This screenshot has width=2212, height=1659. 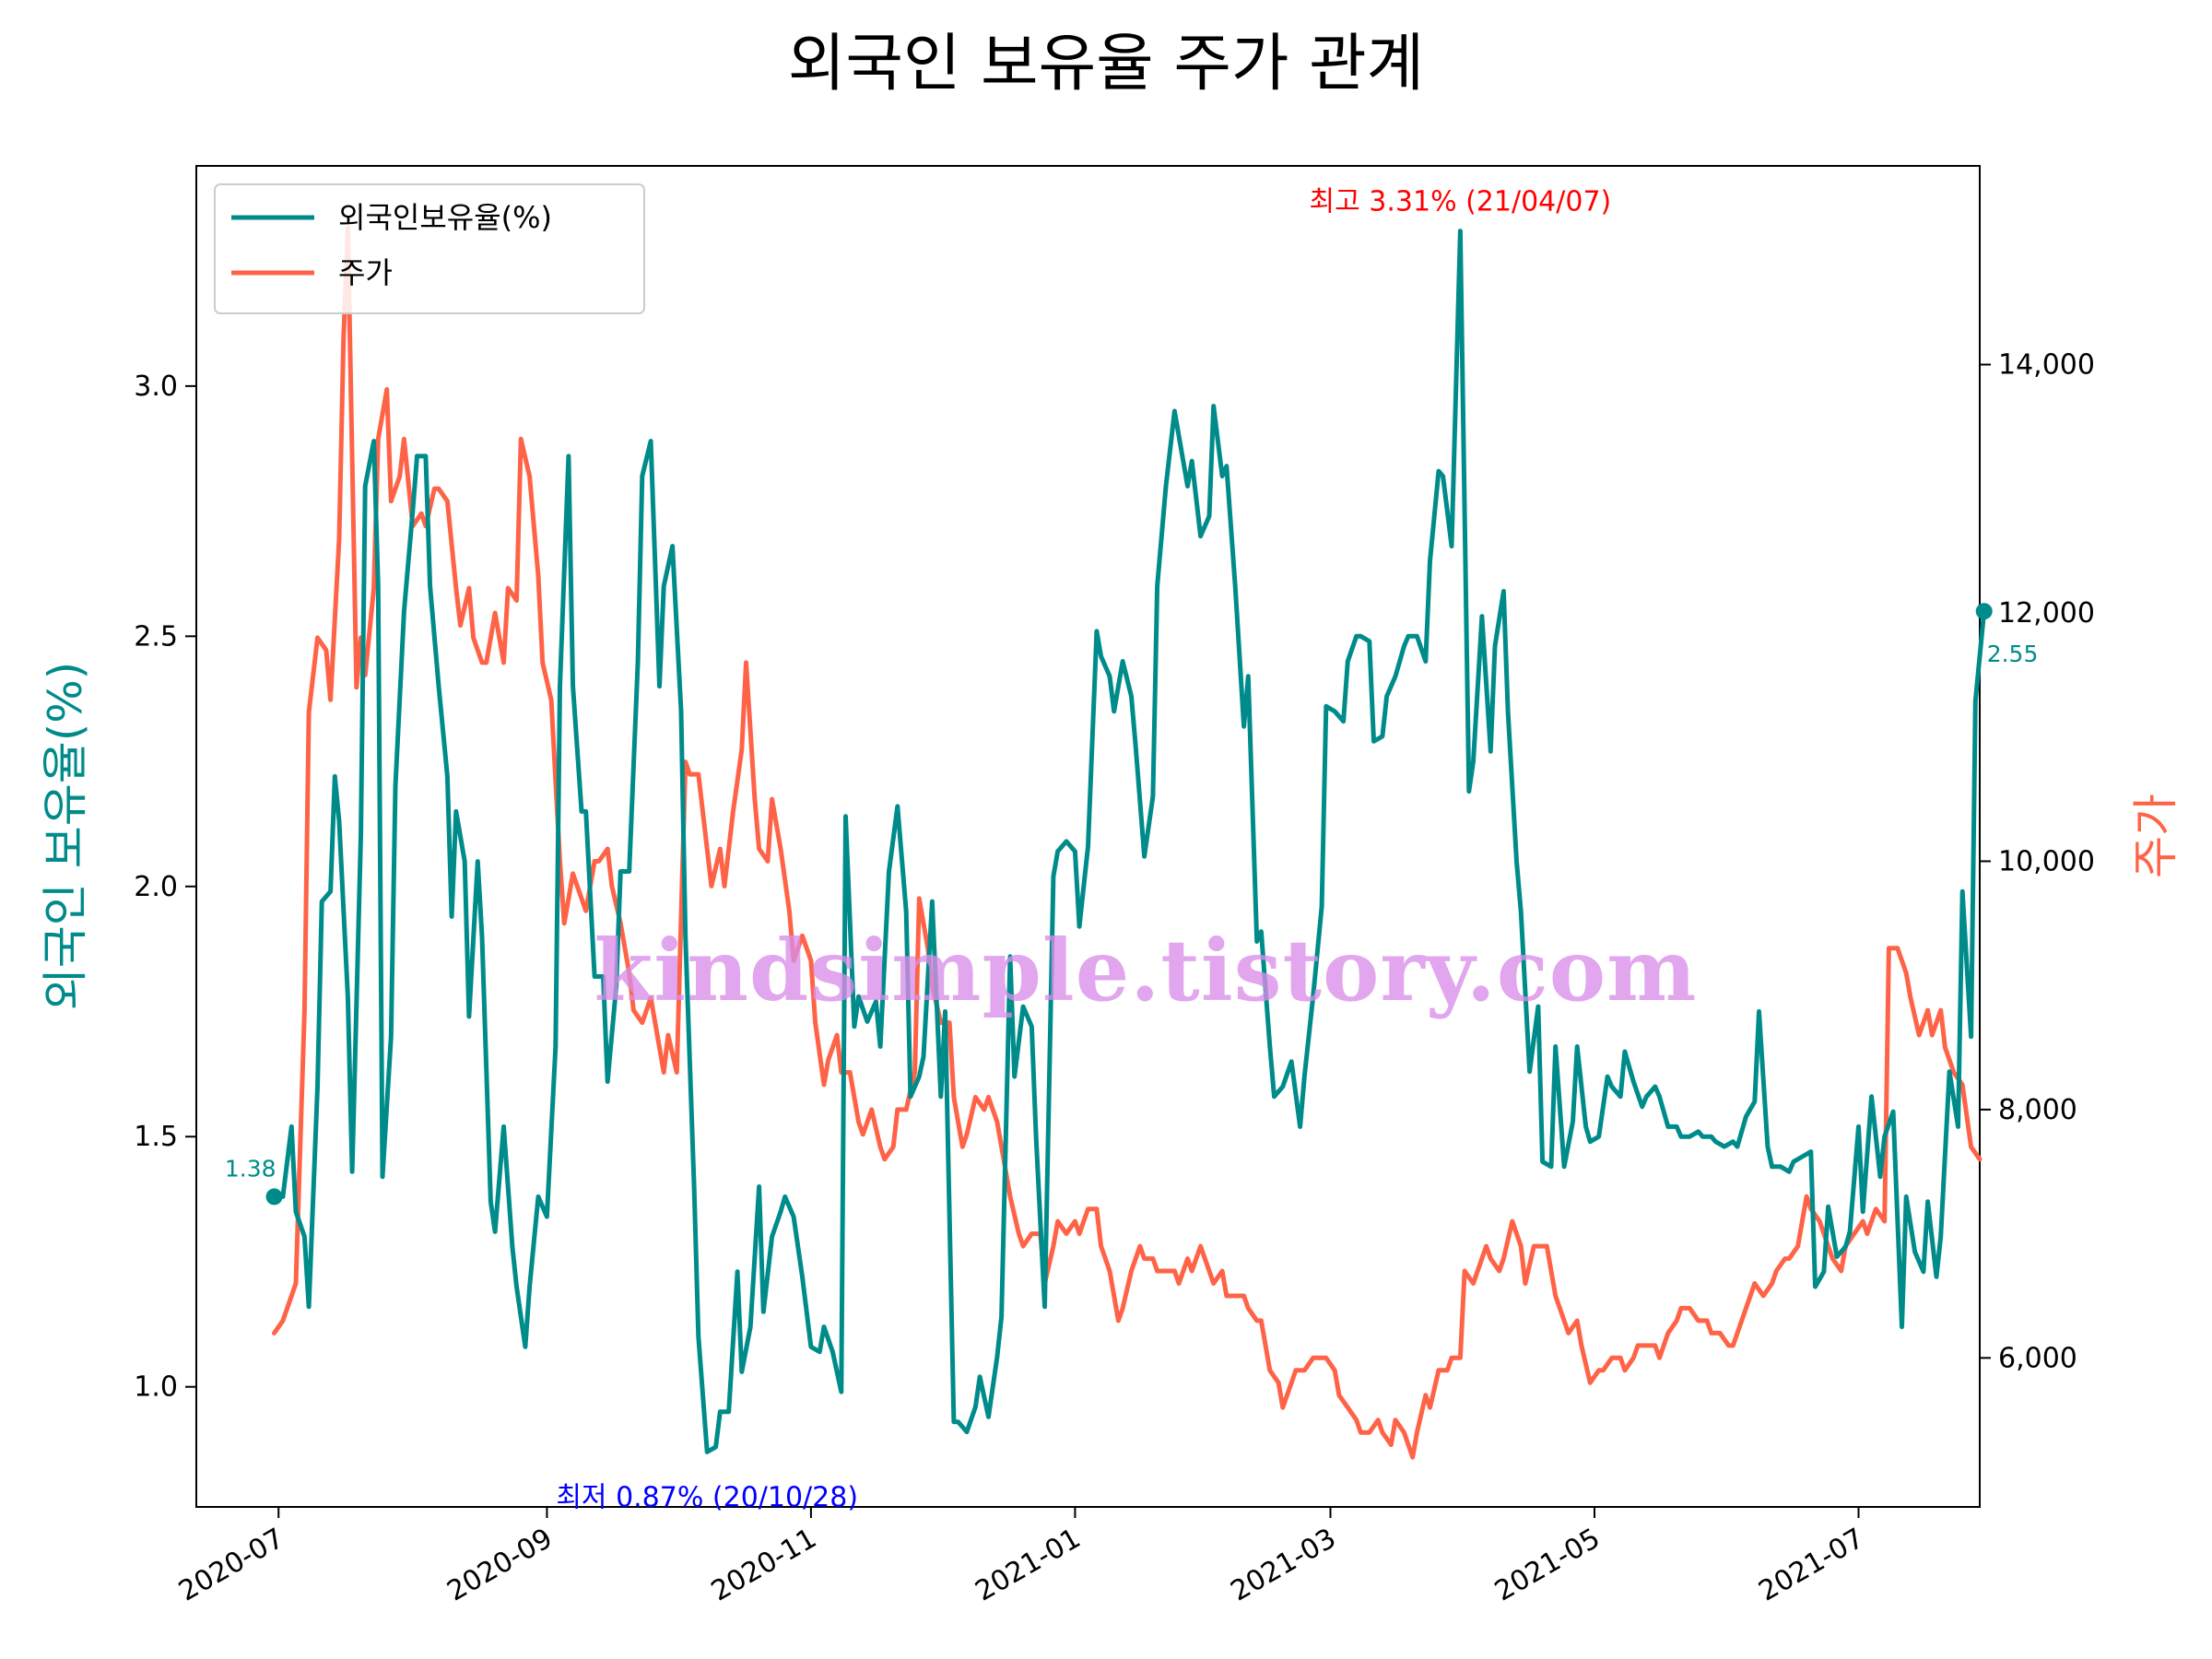 I want to click on y-axis-left-title: 외국인 보유율(%), so click(x=65, y=836).